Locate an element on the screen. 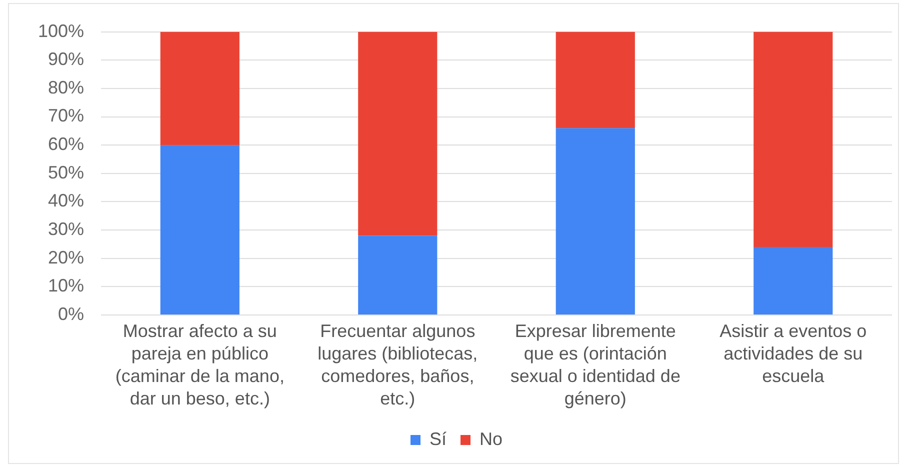 The height and width of the screenshot is (466, 901). y-tick-label: 10% is located at coordinates (66, 286).